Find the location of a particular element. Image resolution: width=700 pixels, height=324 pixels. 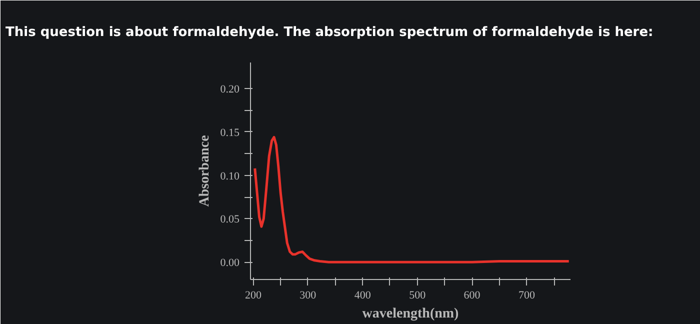

x-tick-label: 600 is located at coordinates (472, 296).